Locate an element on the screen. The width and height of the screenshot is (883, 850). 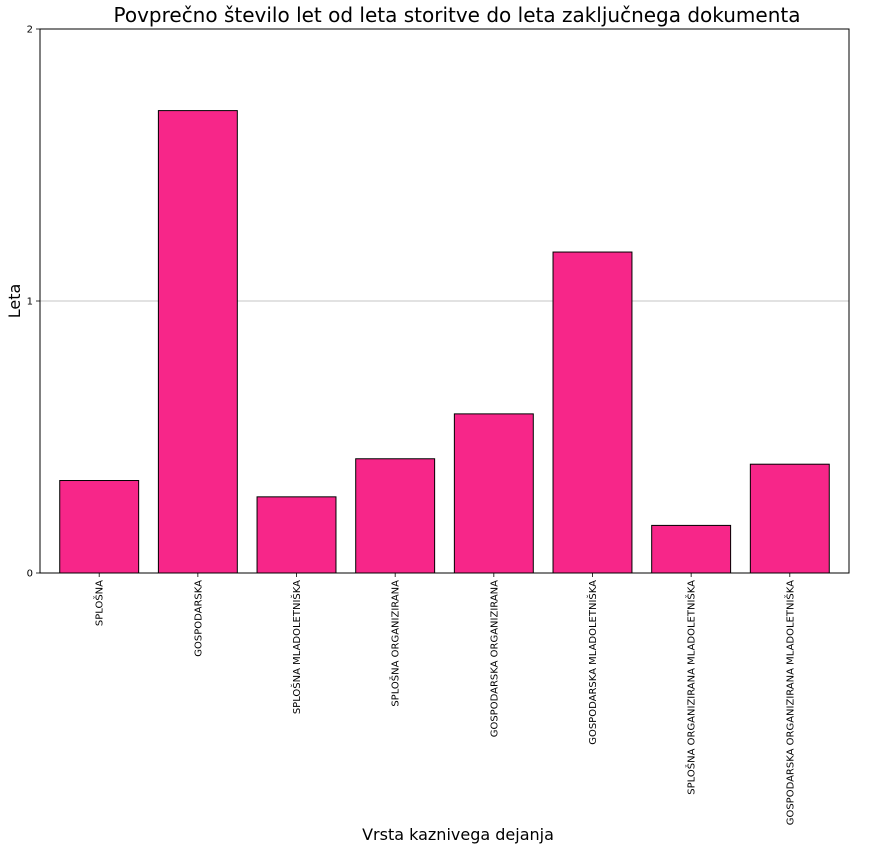
y-axis-ticks: 0 1 2 is located at coordinates (33, 302).